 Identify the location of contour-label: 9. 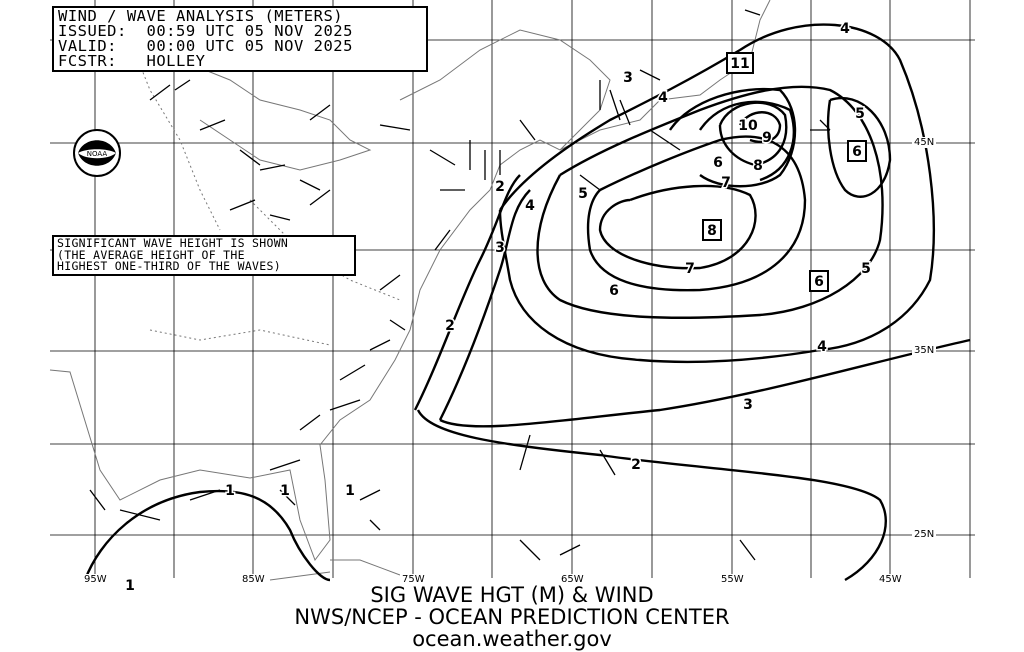
(767, 138).